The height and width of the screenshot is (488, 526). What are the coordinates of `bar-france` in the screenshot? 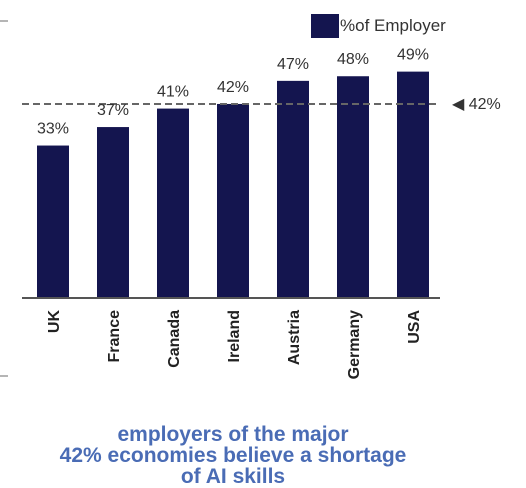 It's located at (113, 212).